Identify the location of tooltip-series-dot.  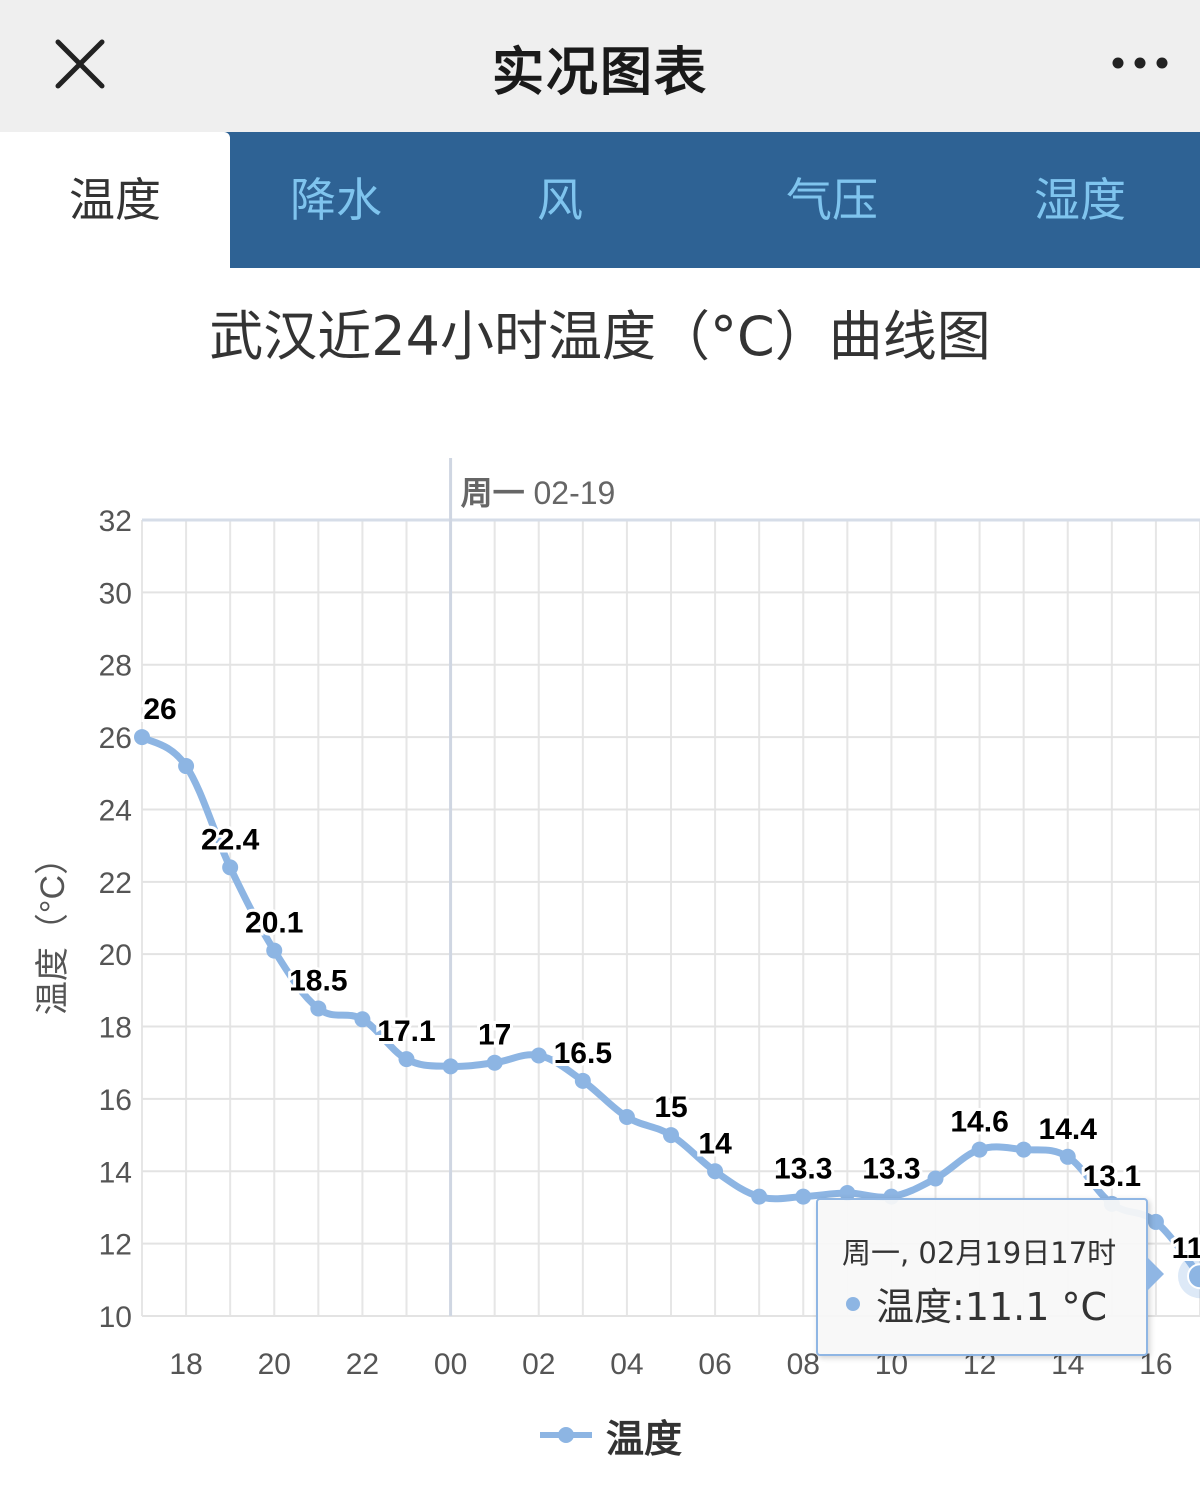
(853, 1304).